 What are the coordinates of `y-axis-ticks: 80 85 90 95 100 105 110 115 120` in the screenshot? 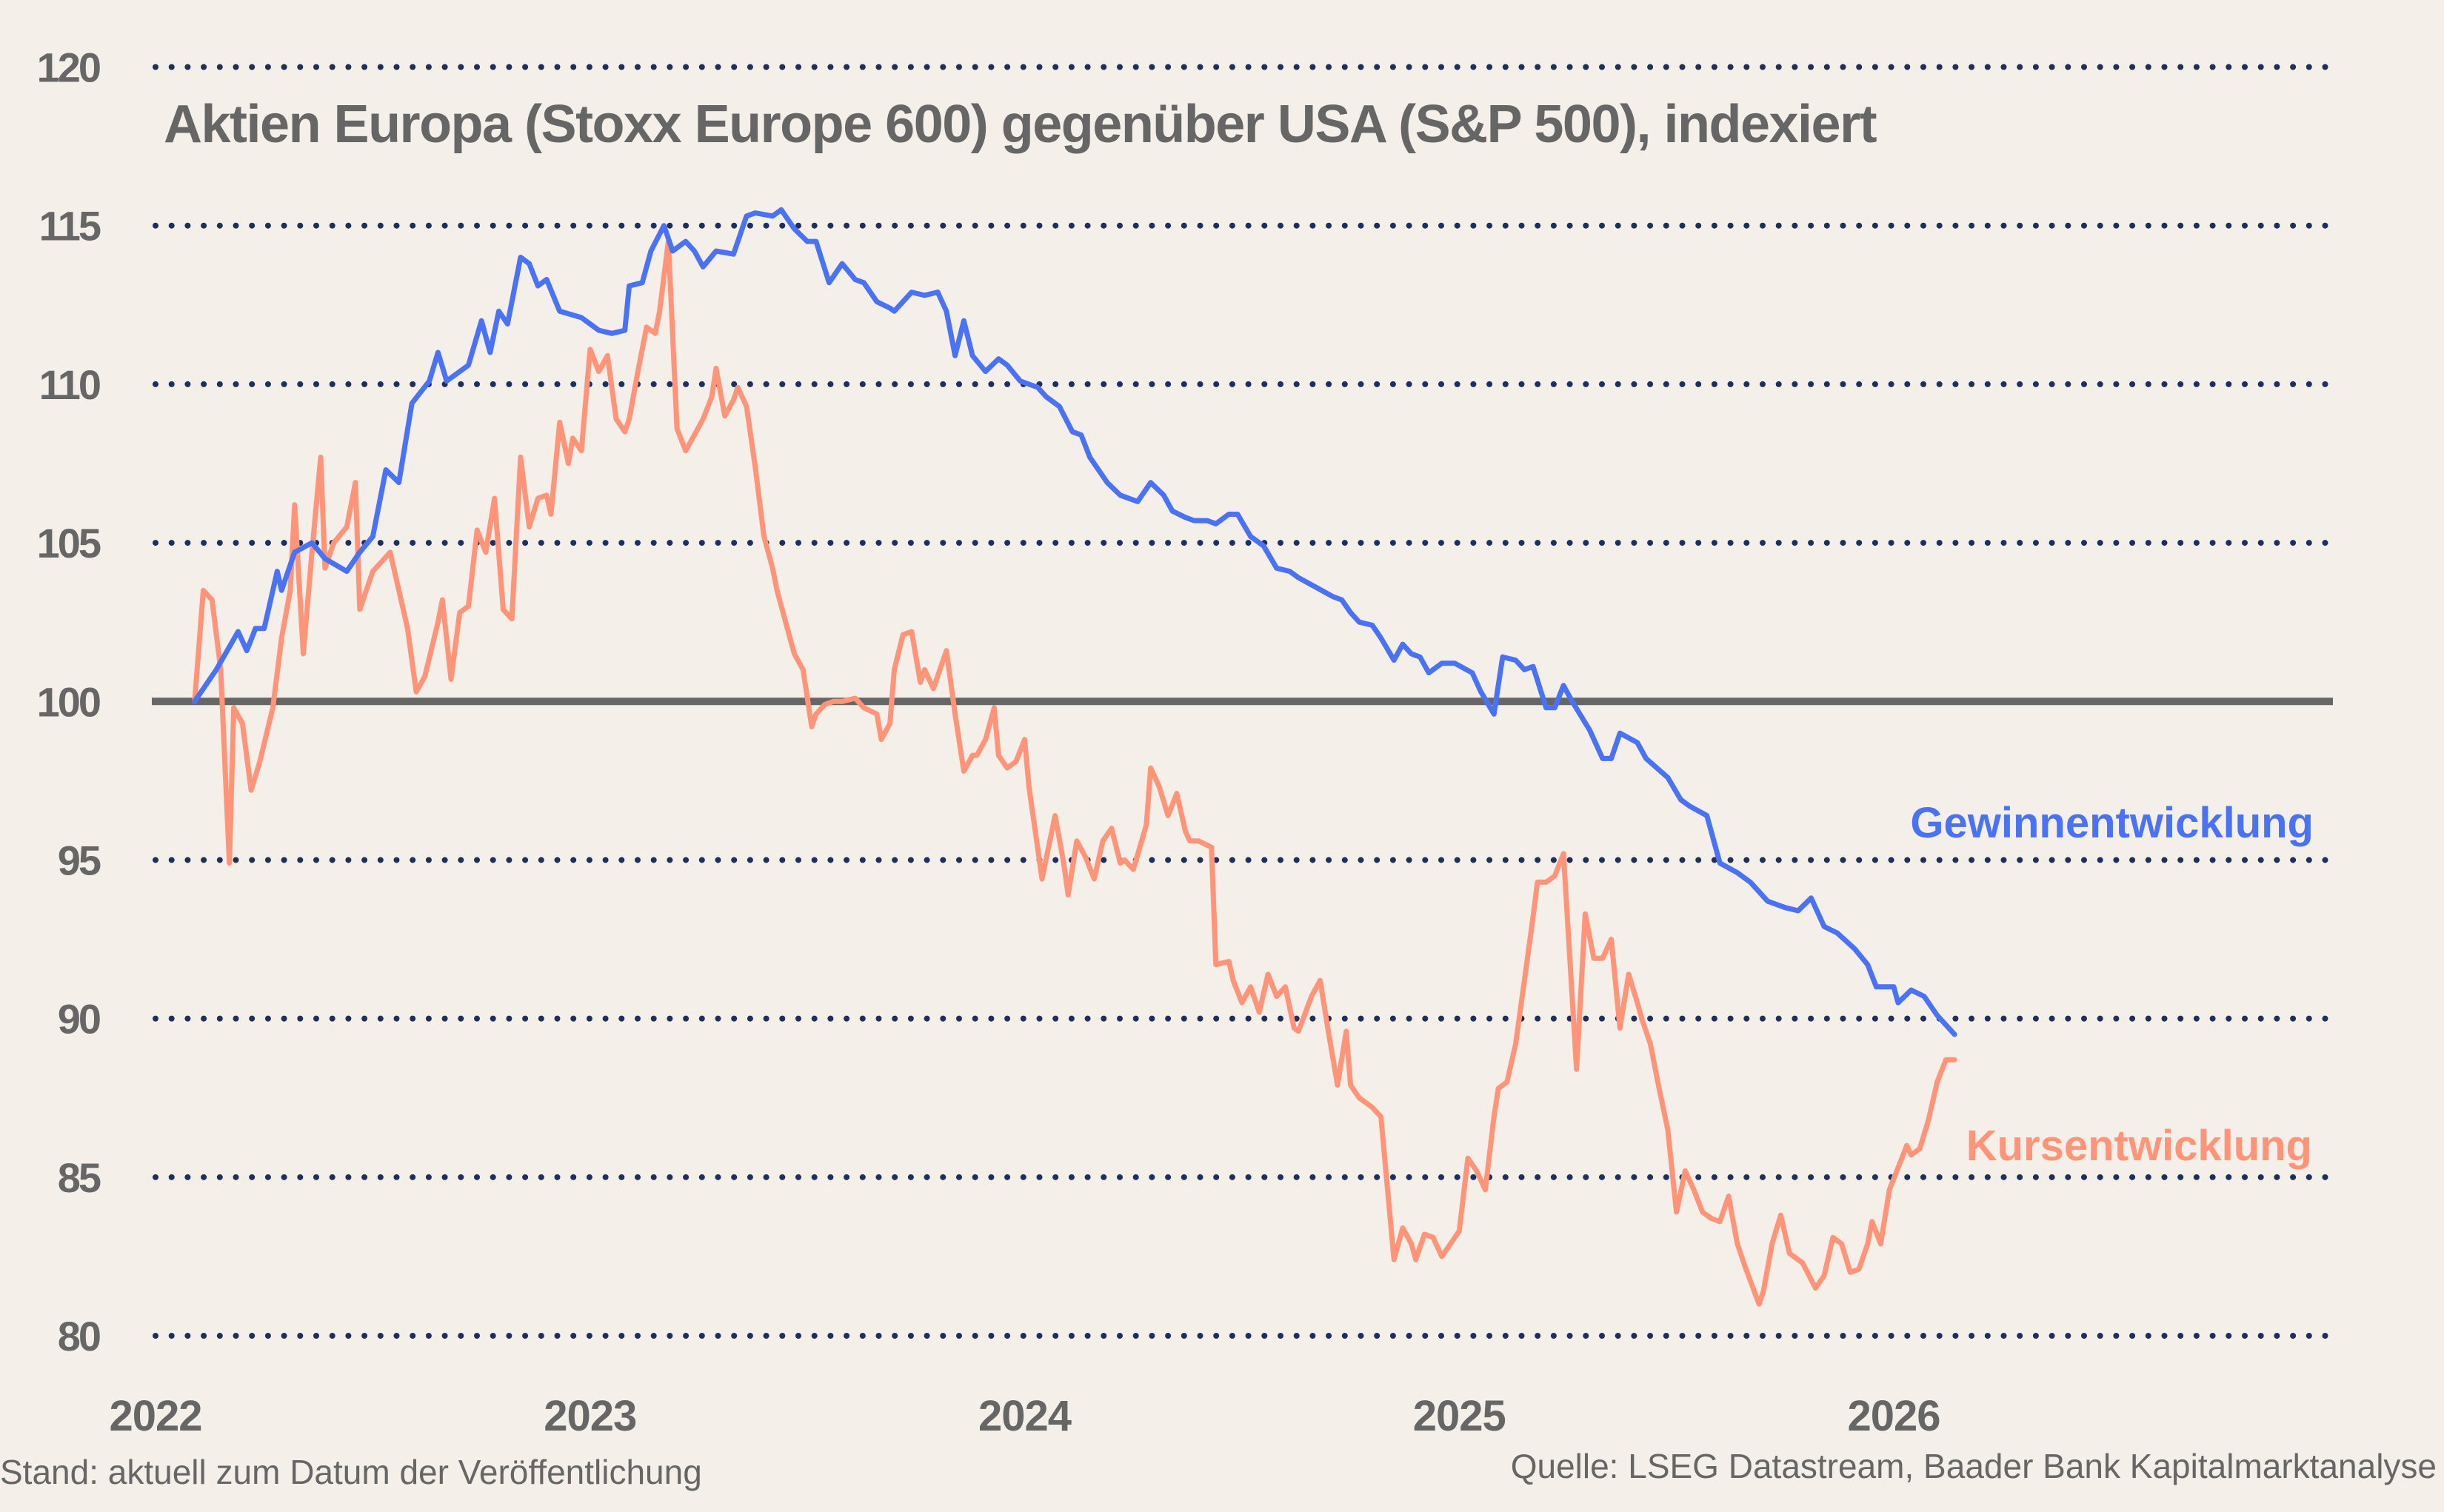 It's located at (70, 702).